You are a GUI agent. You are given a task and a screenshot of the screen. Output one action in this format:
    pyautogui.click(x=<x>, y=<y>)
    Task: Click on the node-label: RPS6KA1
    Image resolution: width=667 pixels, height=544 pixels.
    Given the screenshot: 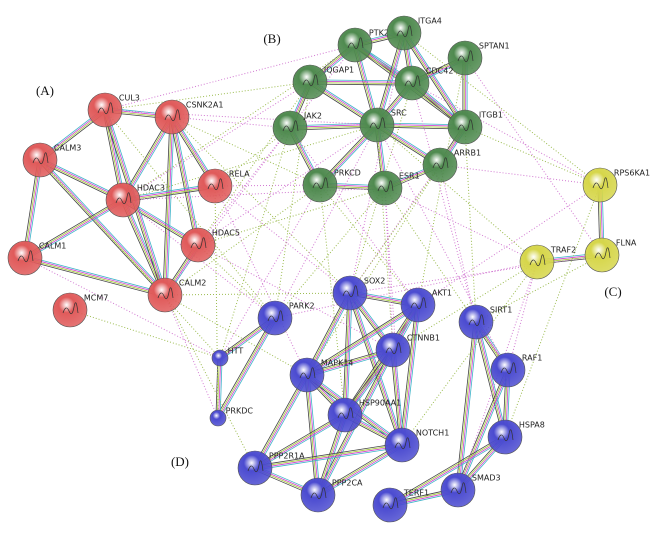 What is the action you would take?
    pyautogui.click(x=632, y=173)
    